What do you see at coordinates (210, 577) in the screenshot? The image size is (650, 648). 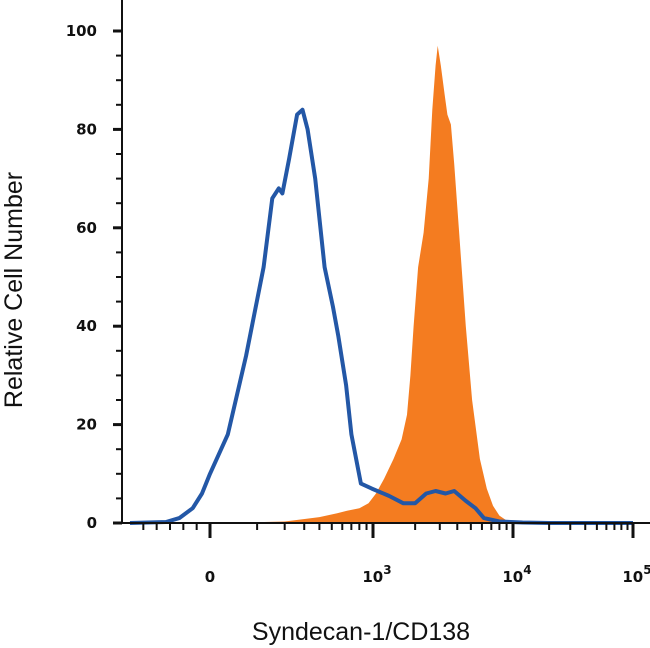 I see `x-tick-label: 0` at bounding box center [210, 577].